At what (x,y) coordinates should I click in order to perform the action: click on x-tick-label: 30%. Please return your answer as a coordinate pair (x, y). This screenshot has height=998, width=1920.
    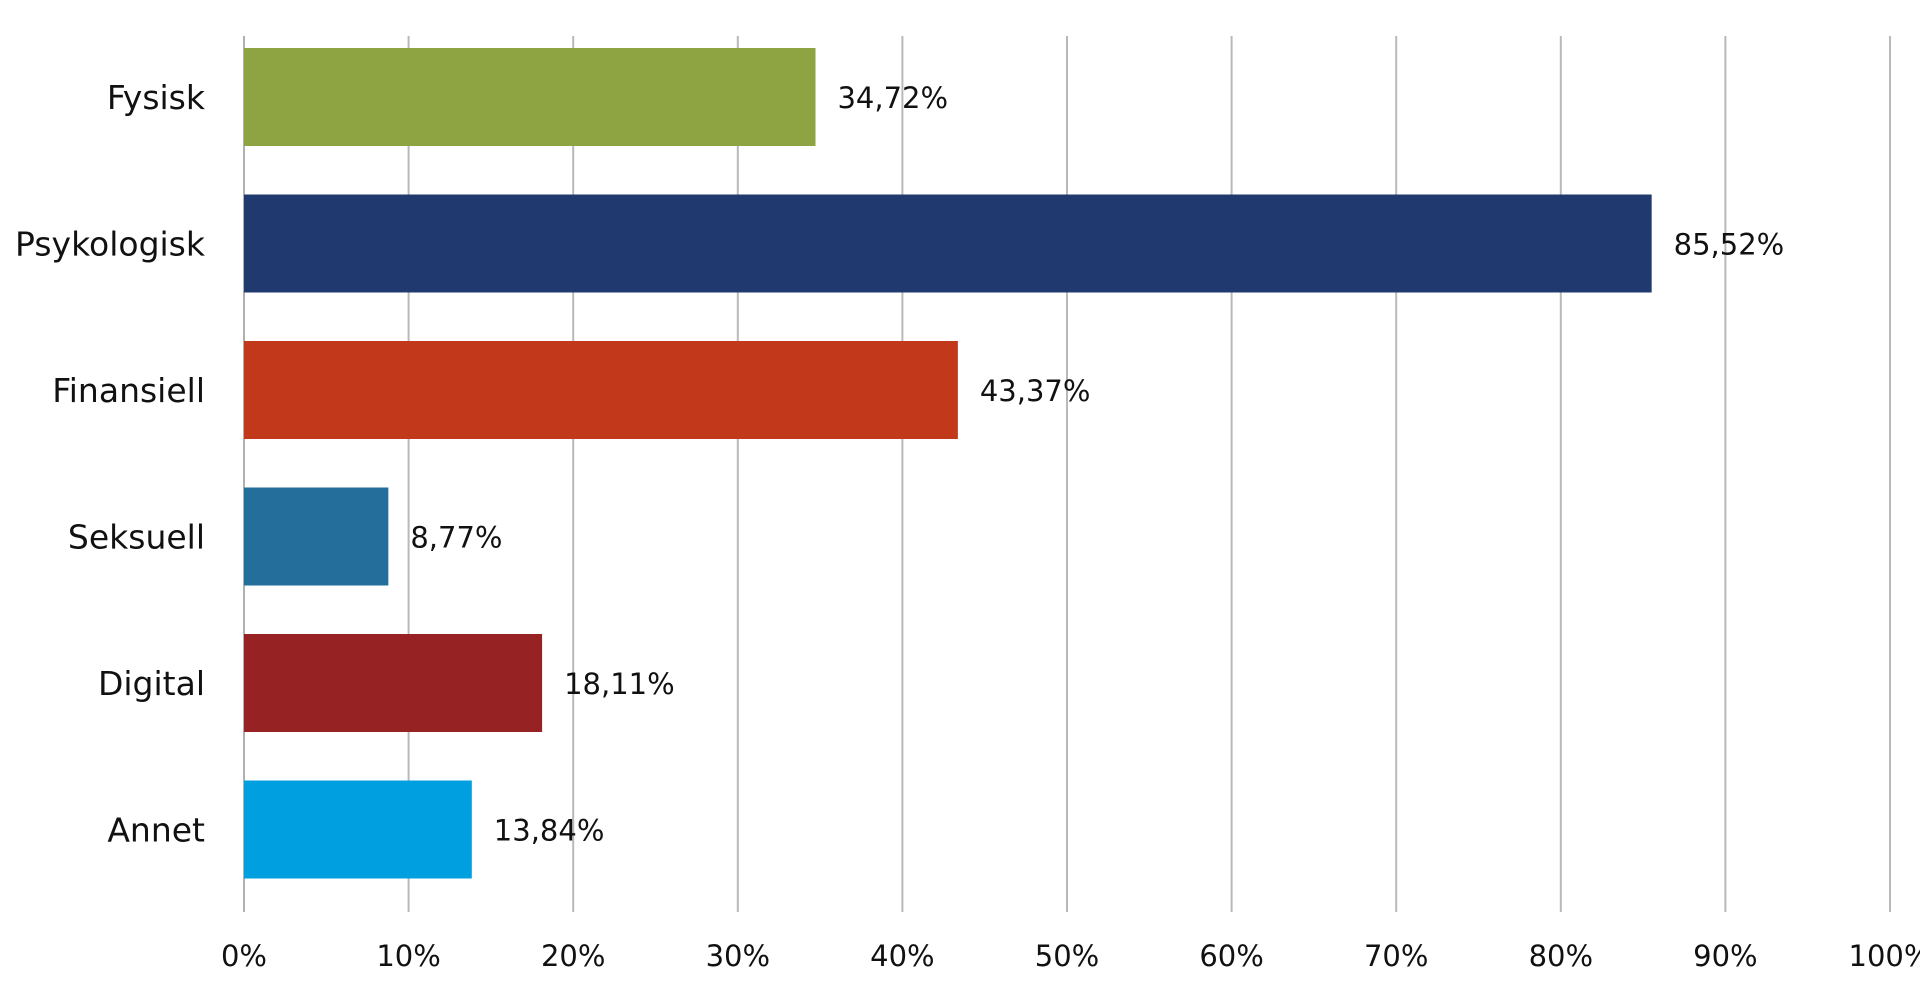
    Looking at the image, I should click on (738, 956).